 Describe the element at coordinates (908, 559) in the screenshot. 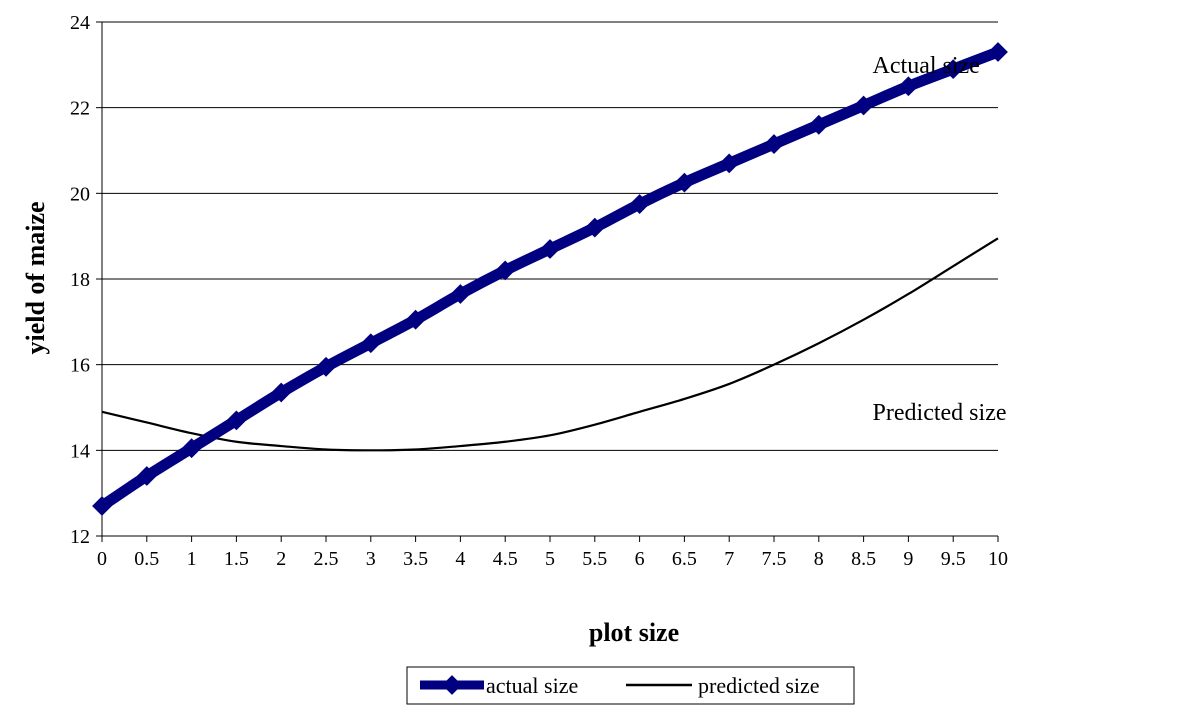

I see `x-tick-label: 9` at that location.